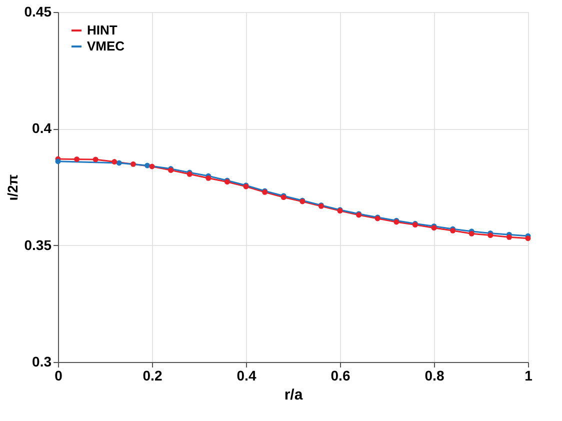  I want to click on legend-label: VMEC, so click(106, 46).